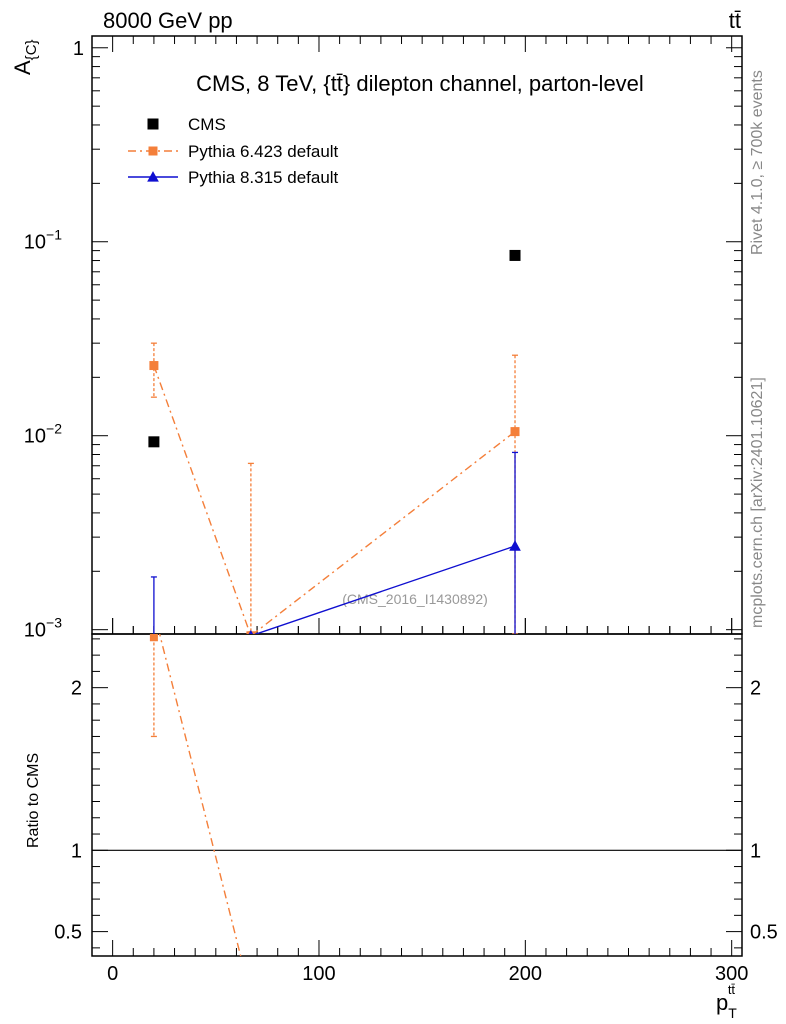 The height and width of the screenshot is (1024, 786). What do you see at coordinates (200, 795) in the screenshot?
I see `ratio-series-line` at bounding box center [200, 795].